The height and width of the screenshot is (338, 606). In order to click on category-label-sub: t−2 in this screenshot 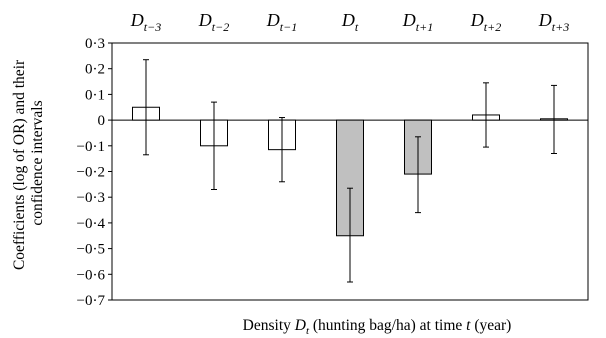, I will do `click(220, 27)`.